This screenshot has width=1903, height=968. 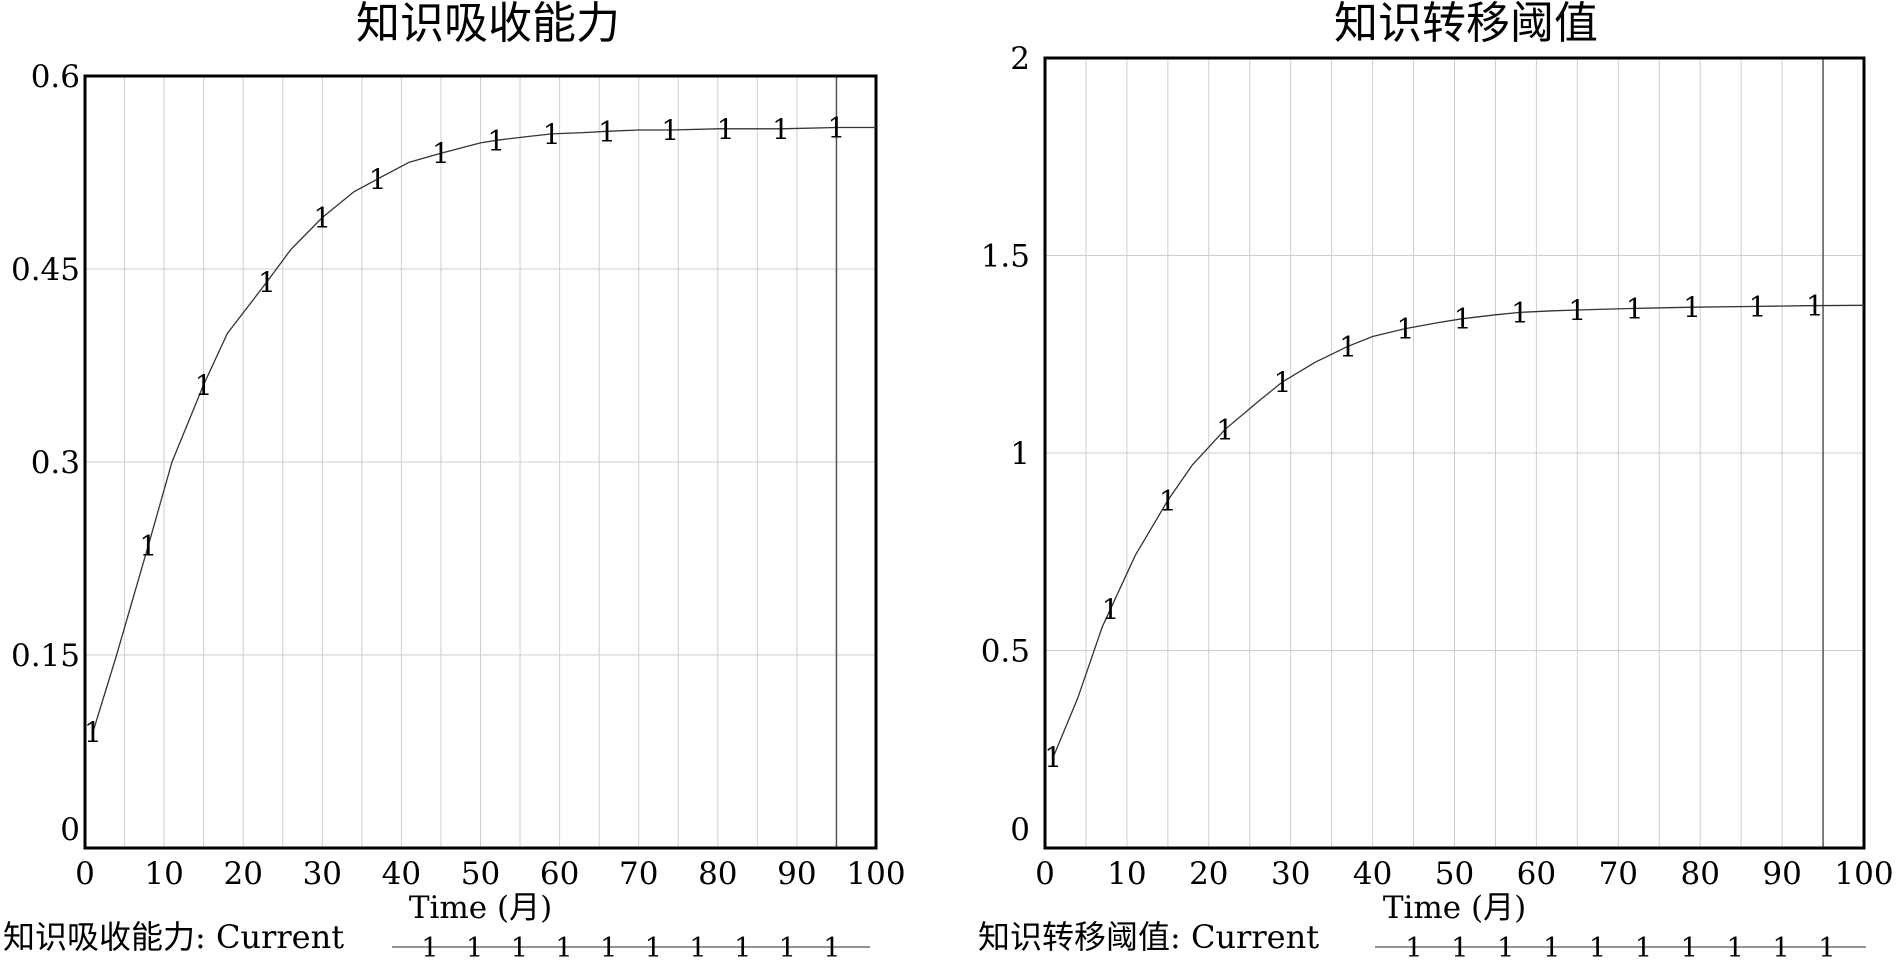 I want to click on y-tick-label: 0.3, so click(x=55, y=463).